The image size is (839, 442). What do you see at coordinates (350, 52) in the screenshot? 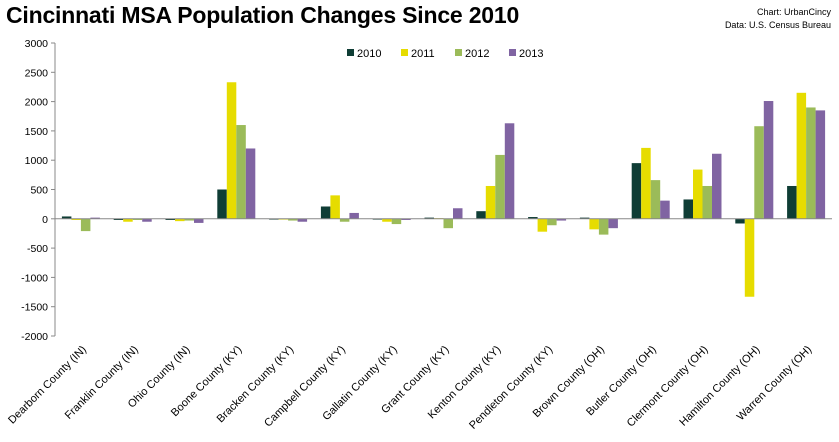
I see `legend-swatch-2010` at bounding box center [350, 52].